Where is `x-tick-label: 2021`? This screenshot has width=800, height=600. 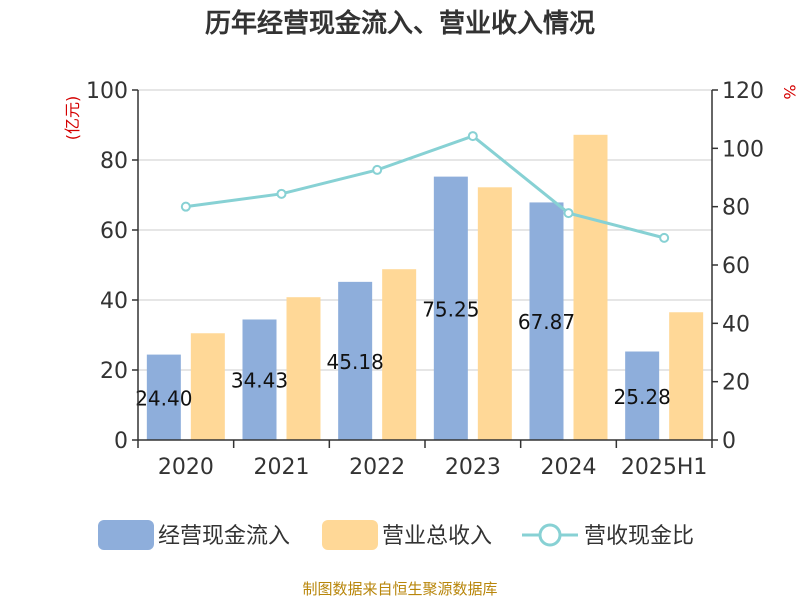
x-tick-label: 2021 is located at coordinates (282, 467).